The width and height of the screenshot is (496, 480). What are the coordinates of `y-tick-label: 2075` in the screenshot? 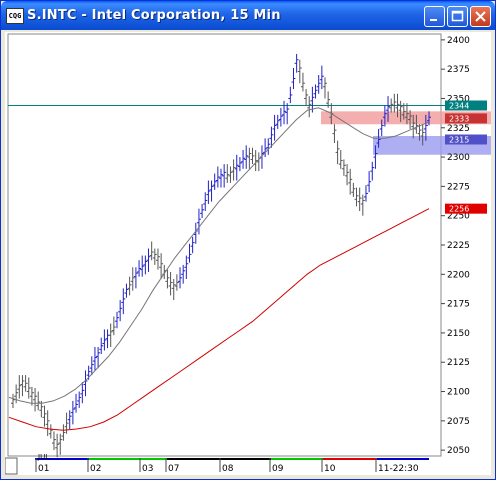 It's located at (458, 422).